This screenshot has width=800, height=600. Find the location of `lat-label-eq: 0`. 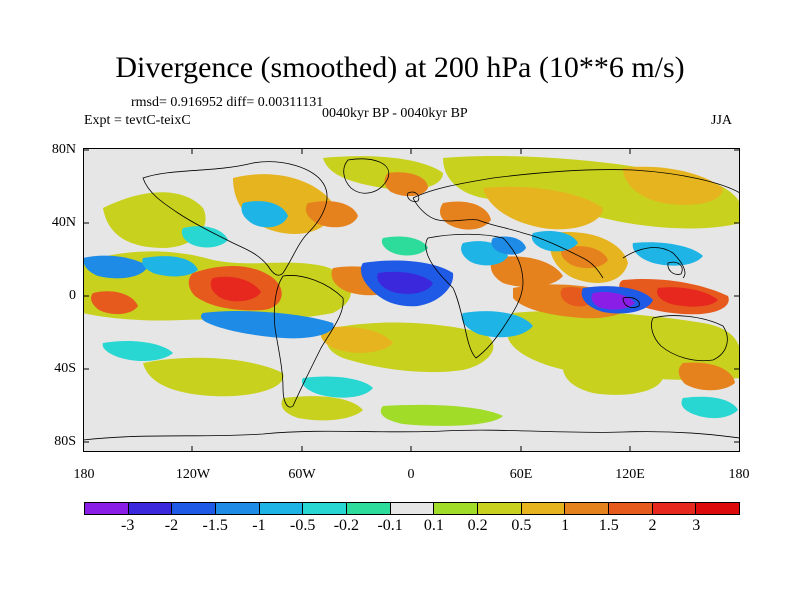

lat-label-eq: 0 is located at coordinates (72, 295).